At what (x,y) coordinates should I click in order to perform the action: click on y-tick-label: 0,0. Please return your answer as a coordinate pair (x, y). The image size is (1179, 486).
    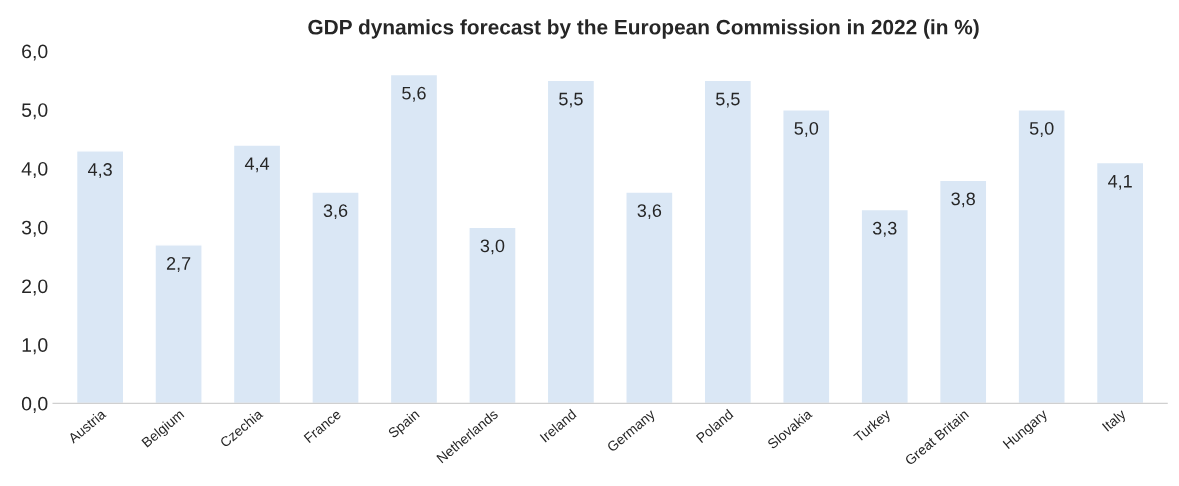
    Looking at the image, I should click on (34, 404).